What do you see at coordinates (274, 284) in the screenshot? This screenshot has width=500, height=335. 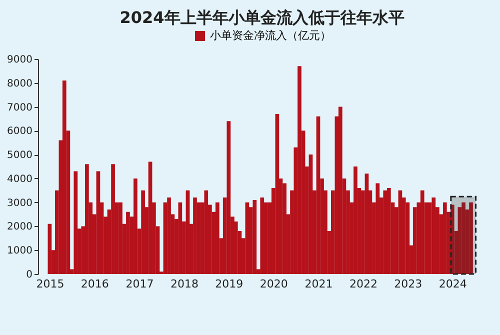 I see `x-tick-label: 2020` at bounding box center [274, 284].